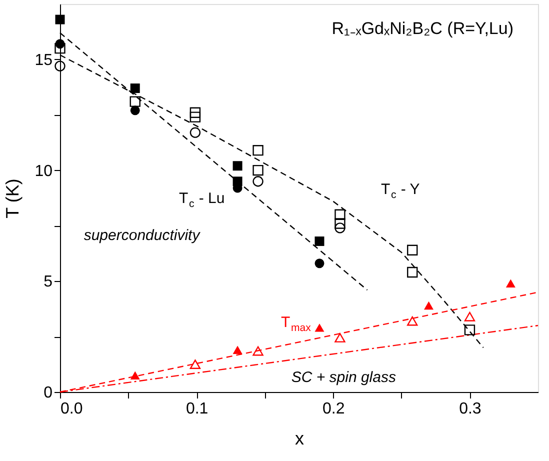  What do you see at coordinates (343, 377) in the screenshot?
I see `annotation: SC + spin glass` at bounding box center [343, 377].